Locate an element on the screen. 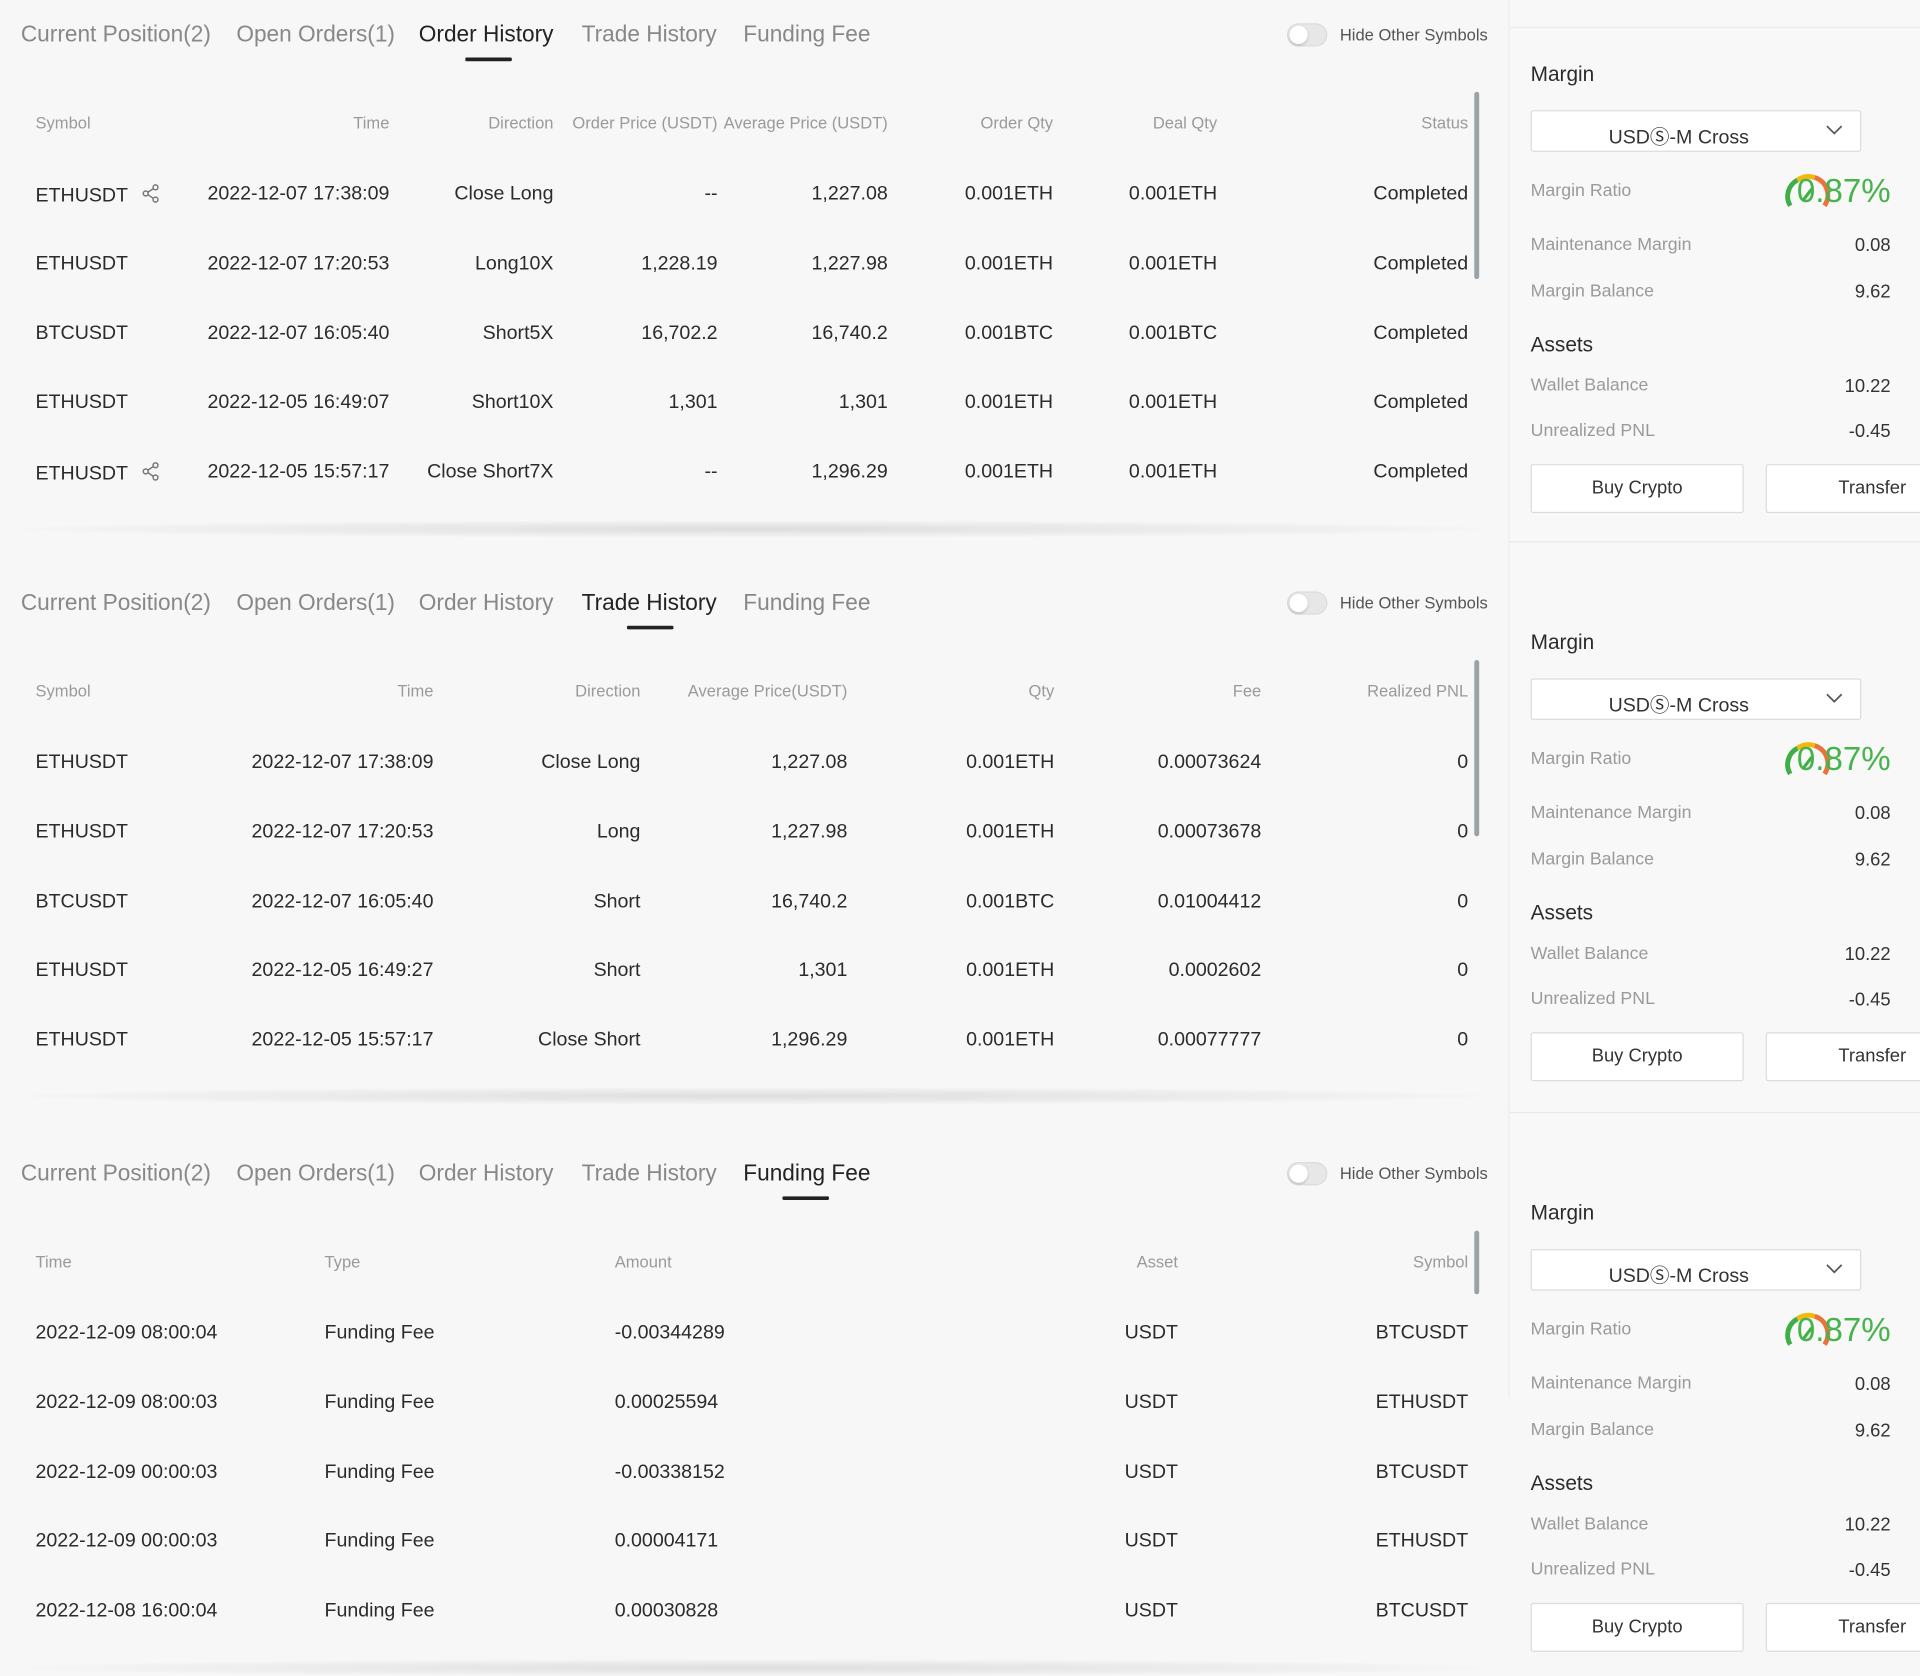 The width and height of the screenshot is (1920, 1676). margin-ratio-gauge-icon is located at coordinates (1807, 761).